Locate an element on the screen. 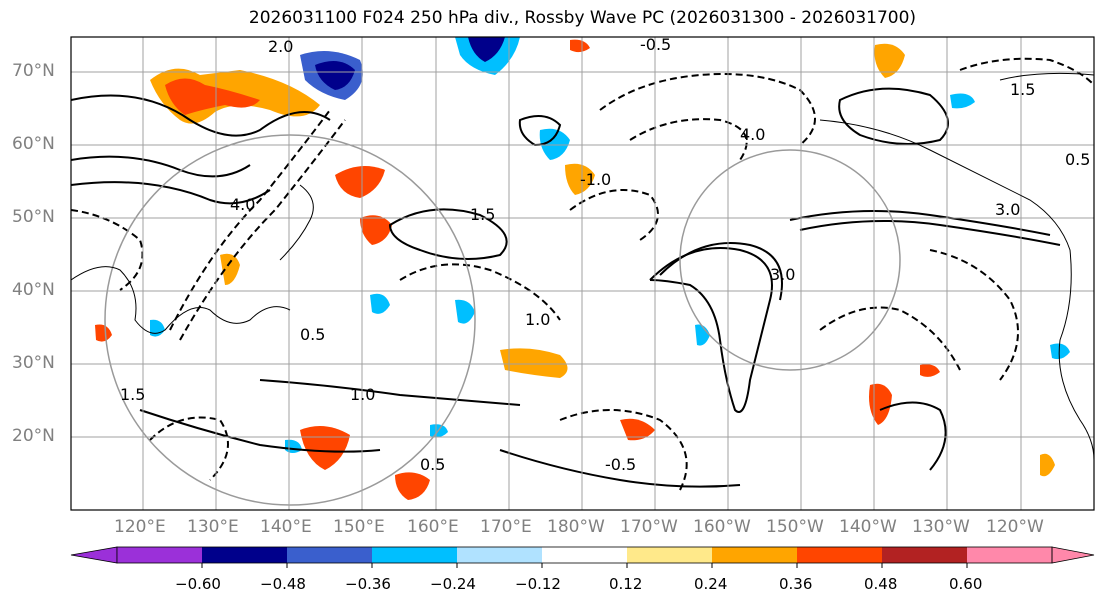 This screenshot has width=1105, height=604. lat-label-60n: 60°N is located at coordinates (33, 144).